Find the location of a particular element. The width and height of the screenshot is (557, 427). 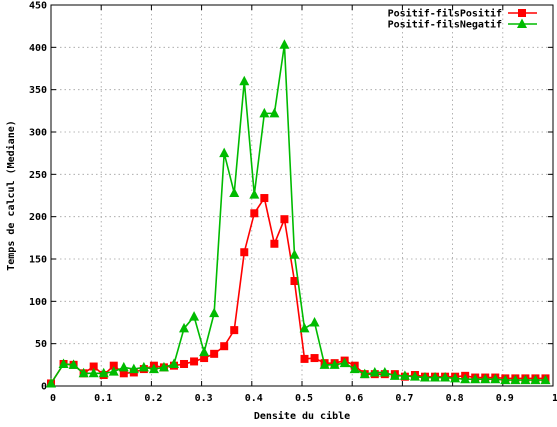

x-axis-label: Densite du cible is located at coordinates (302, 416).